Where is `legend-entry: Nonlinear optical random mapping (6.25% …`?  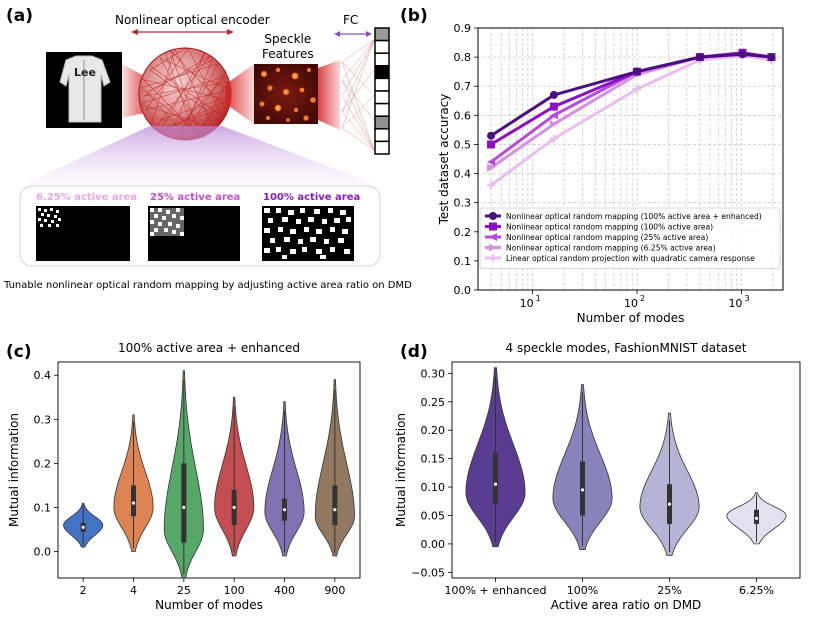 legend-entry: Nonlinear optical random mapping (6.25% … is located at coordinates (611, 248).